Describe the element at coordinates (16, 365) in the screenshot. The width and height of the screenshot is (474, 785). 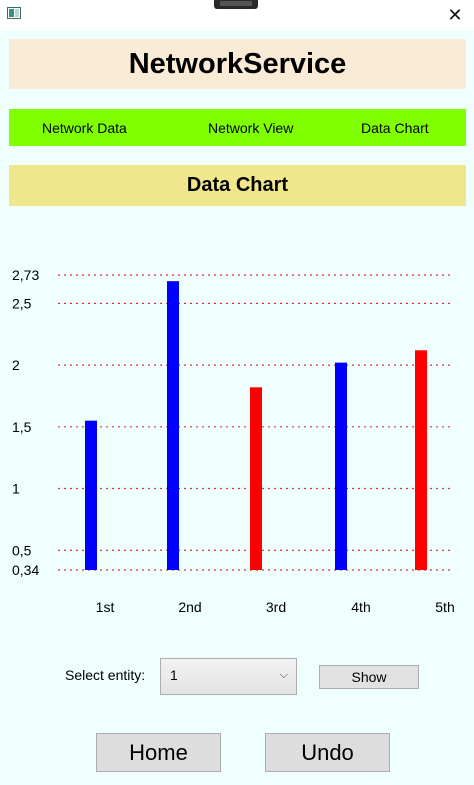
I see `y-tick-label: 2` at that location.